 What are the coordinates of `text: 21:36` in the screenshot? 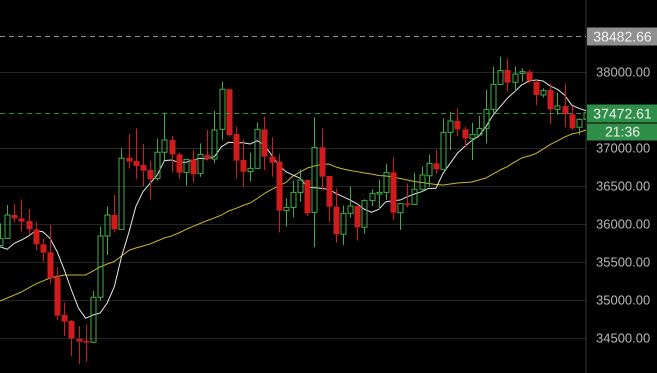 It's located at (622, 131).